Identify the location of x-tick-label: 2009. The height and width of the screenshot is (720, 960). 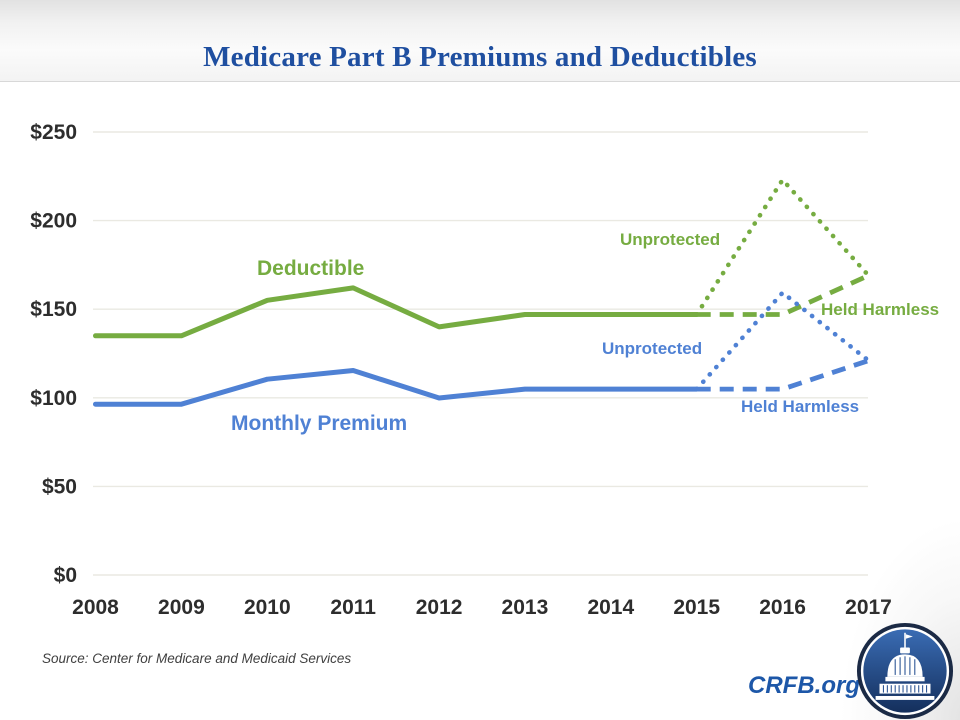
(181, 607).